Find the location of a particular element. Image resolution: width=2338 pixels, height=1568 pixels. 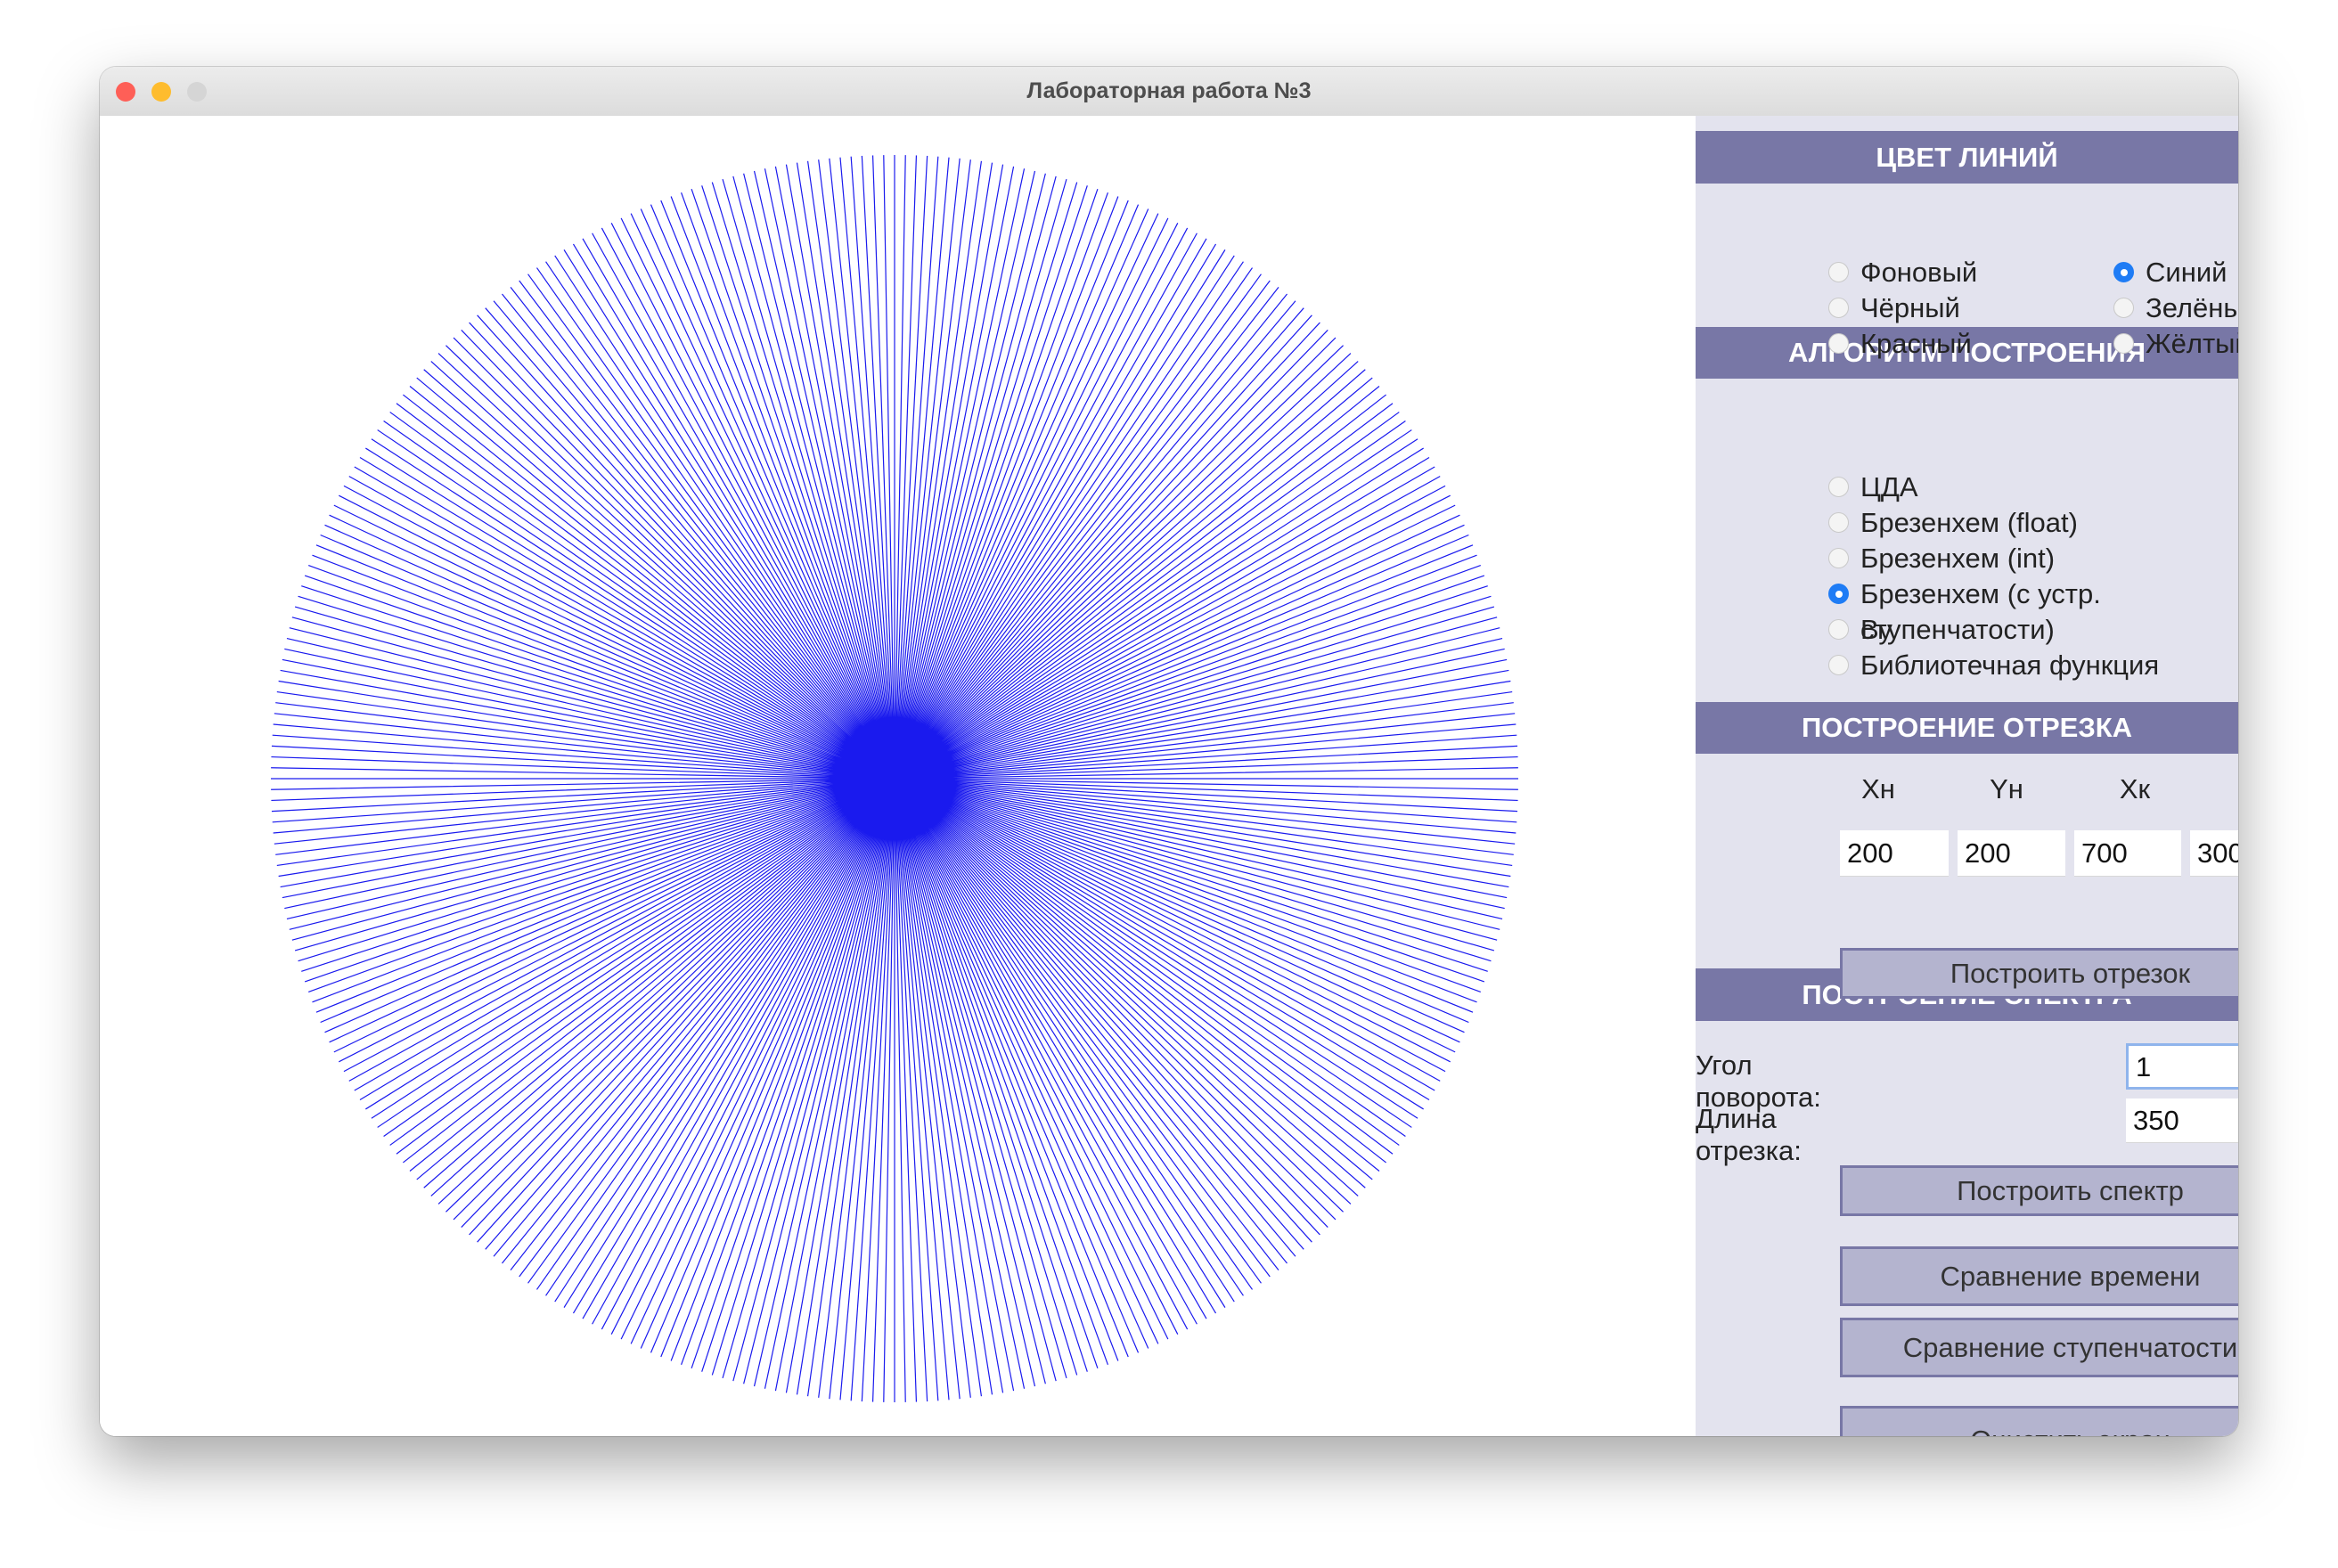

radio-option: Красный is located at coordinates (1900, 344).